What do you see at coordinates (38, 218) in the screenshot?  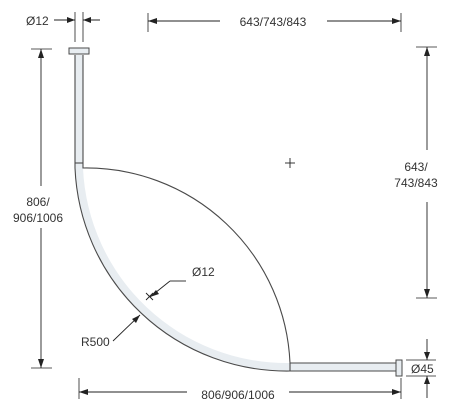 I see `left-height-label-line2: 906/1006` at bounding box center [38, 218].